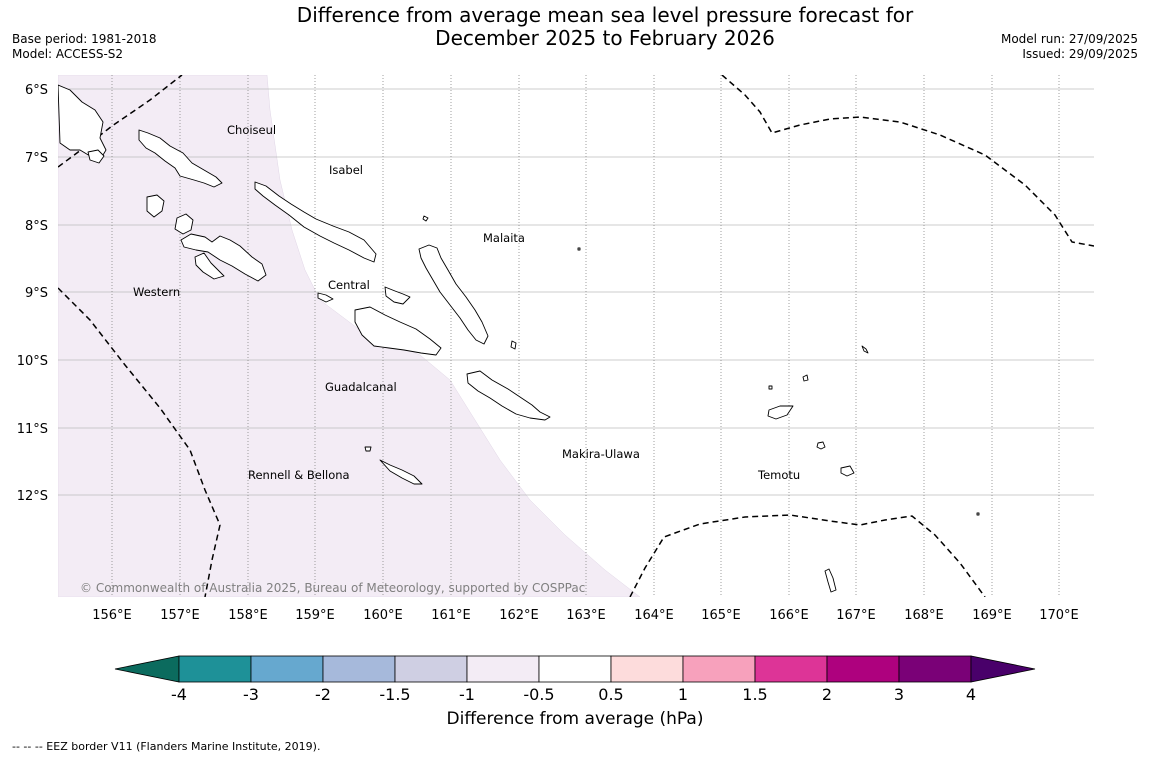 Image resolution: width=1150 pixels, height=758 pixels. Describe the element at coordinates (383, 615) in the screenshot. I see `lon-label-160e: 160°E` at that location.